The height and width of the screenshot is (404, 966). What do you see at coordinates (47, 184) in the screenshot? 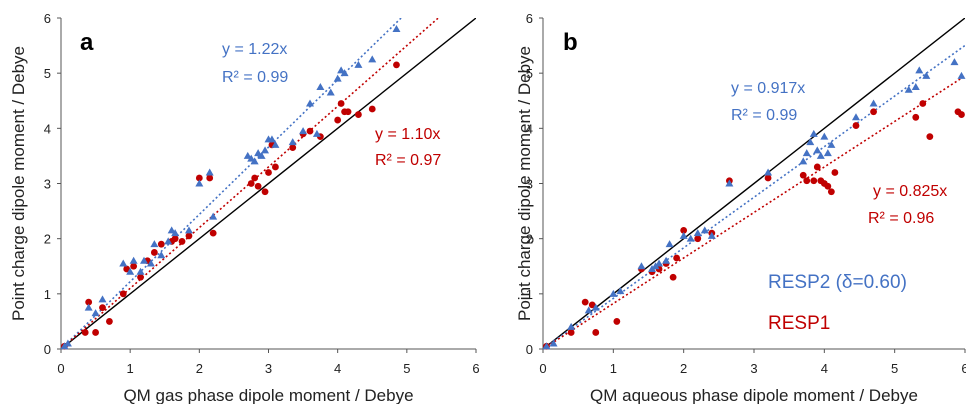
I see `y-tick-label: 3` at bounding box center [47, 184].